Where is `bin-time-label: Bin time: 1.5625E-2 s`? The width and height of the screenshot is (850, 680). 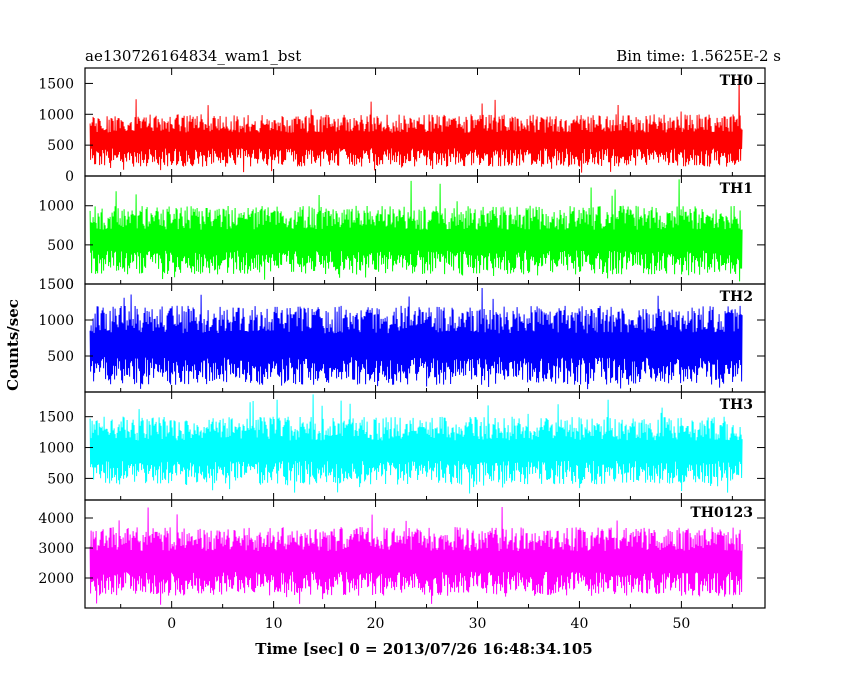
bin-time-label: Bin time: 1.5625E-2 s is located at coordinates (698, 56).